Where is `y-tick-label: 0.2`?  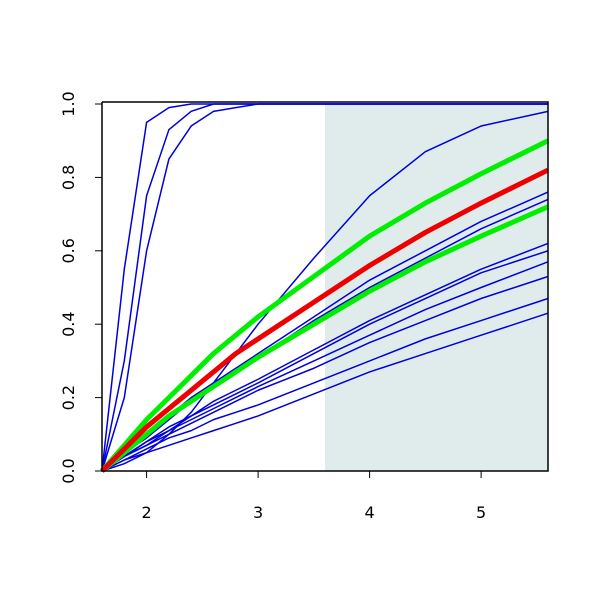
y-tick-label: 0.2 is located at coordinates (68, 397).